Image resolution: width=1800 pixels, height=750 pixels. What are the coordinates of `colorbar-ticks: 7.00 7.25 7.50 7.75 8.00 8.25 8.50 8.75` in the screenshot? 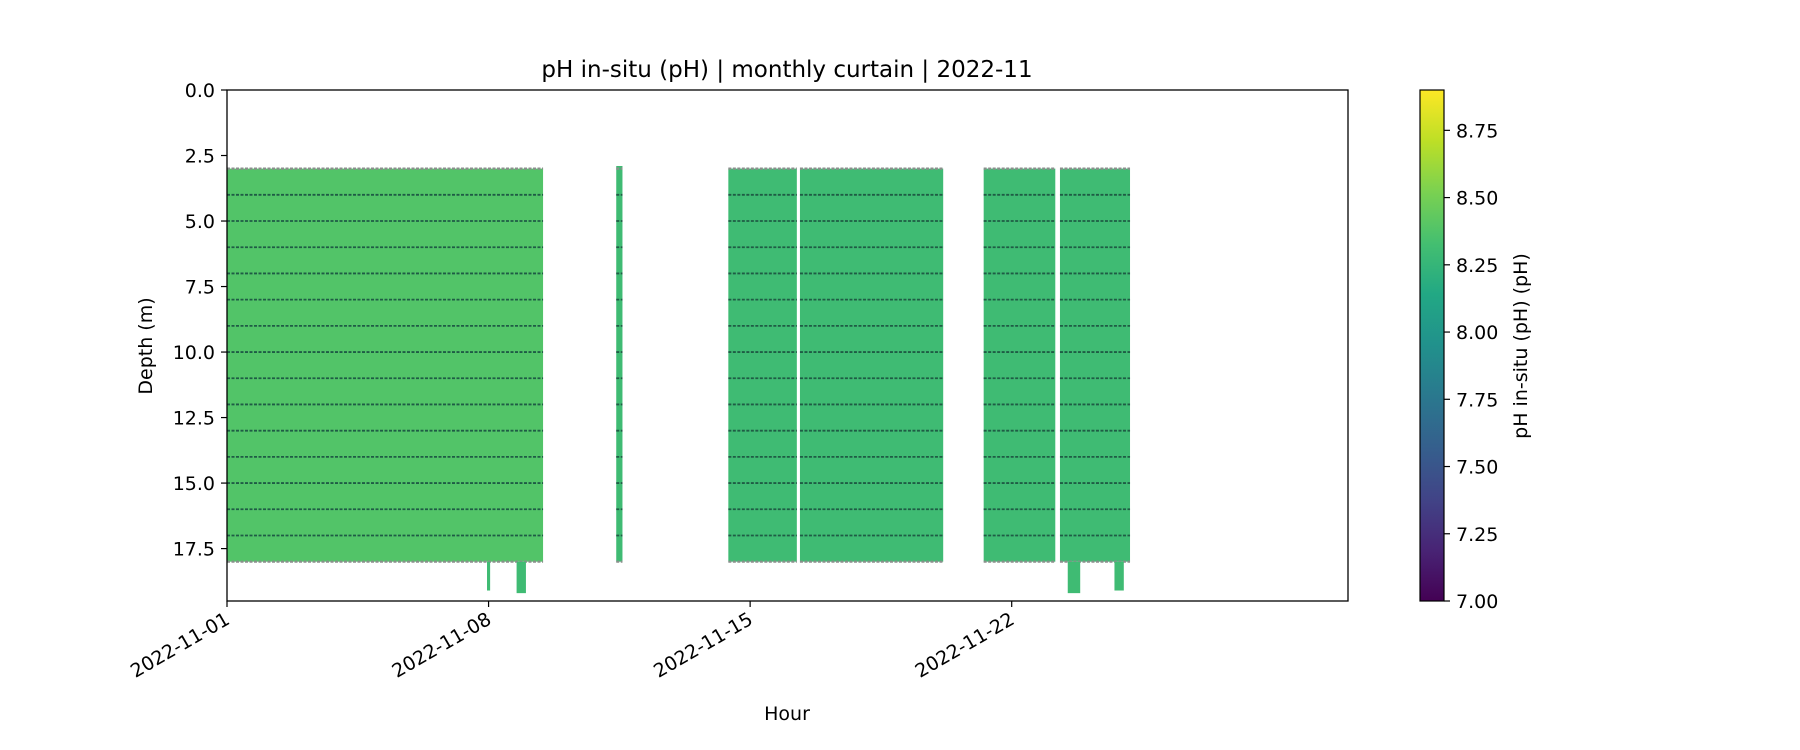 It's located at (1471, 366).